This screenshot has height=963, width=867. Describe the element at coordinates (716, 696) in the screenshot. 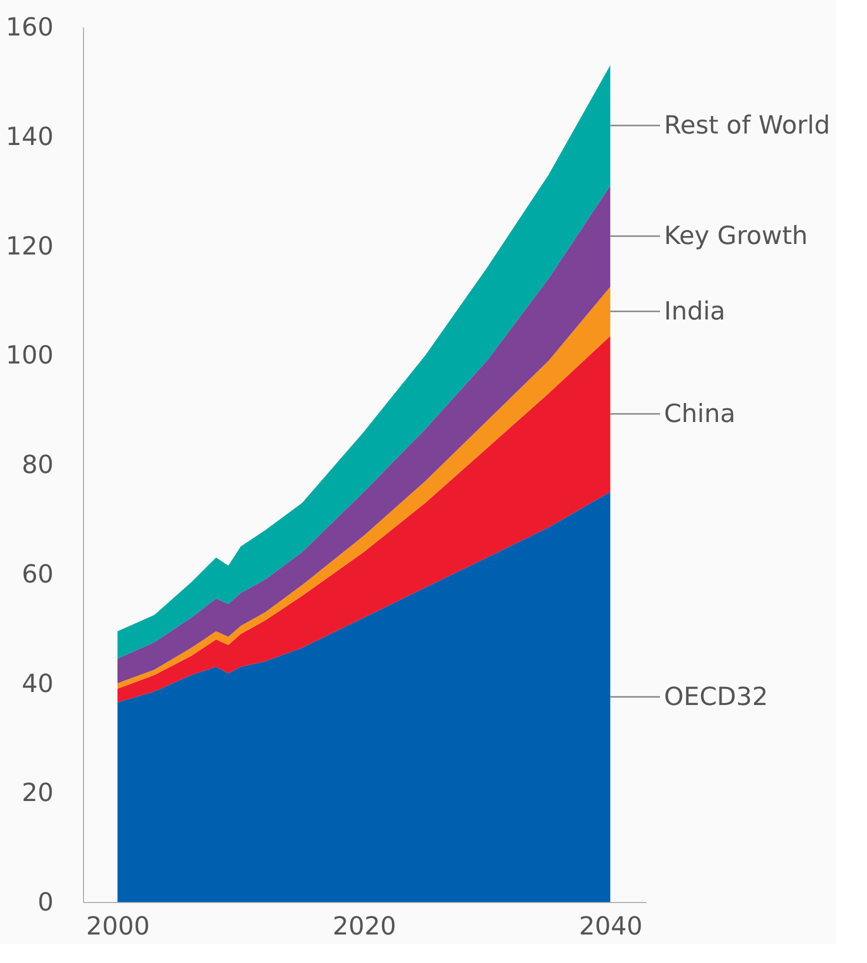

I see `text: OECD32` at that location.